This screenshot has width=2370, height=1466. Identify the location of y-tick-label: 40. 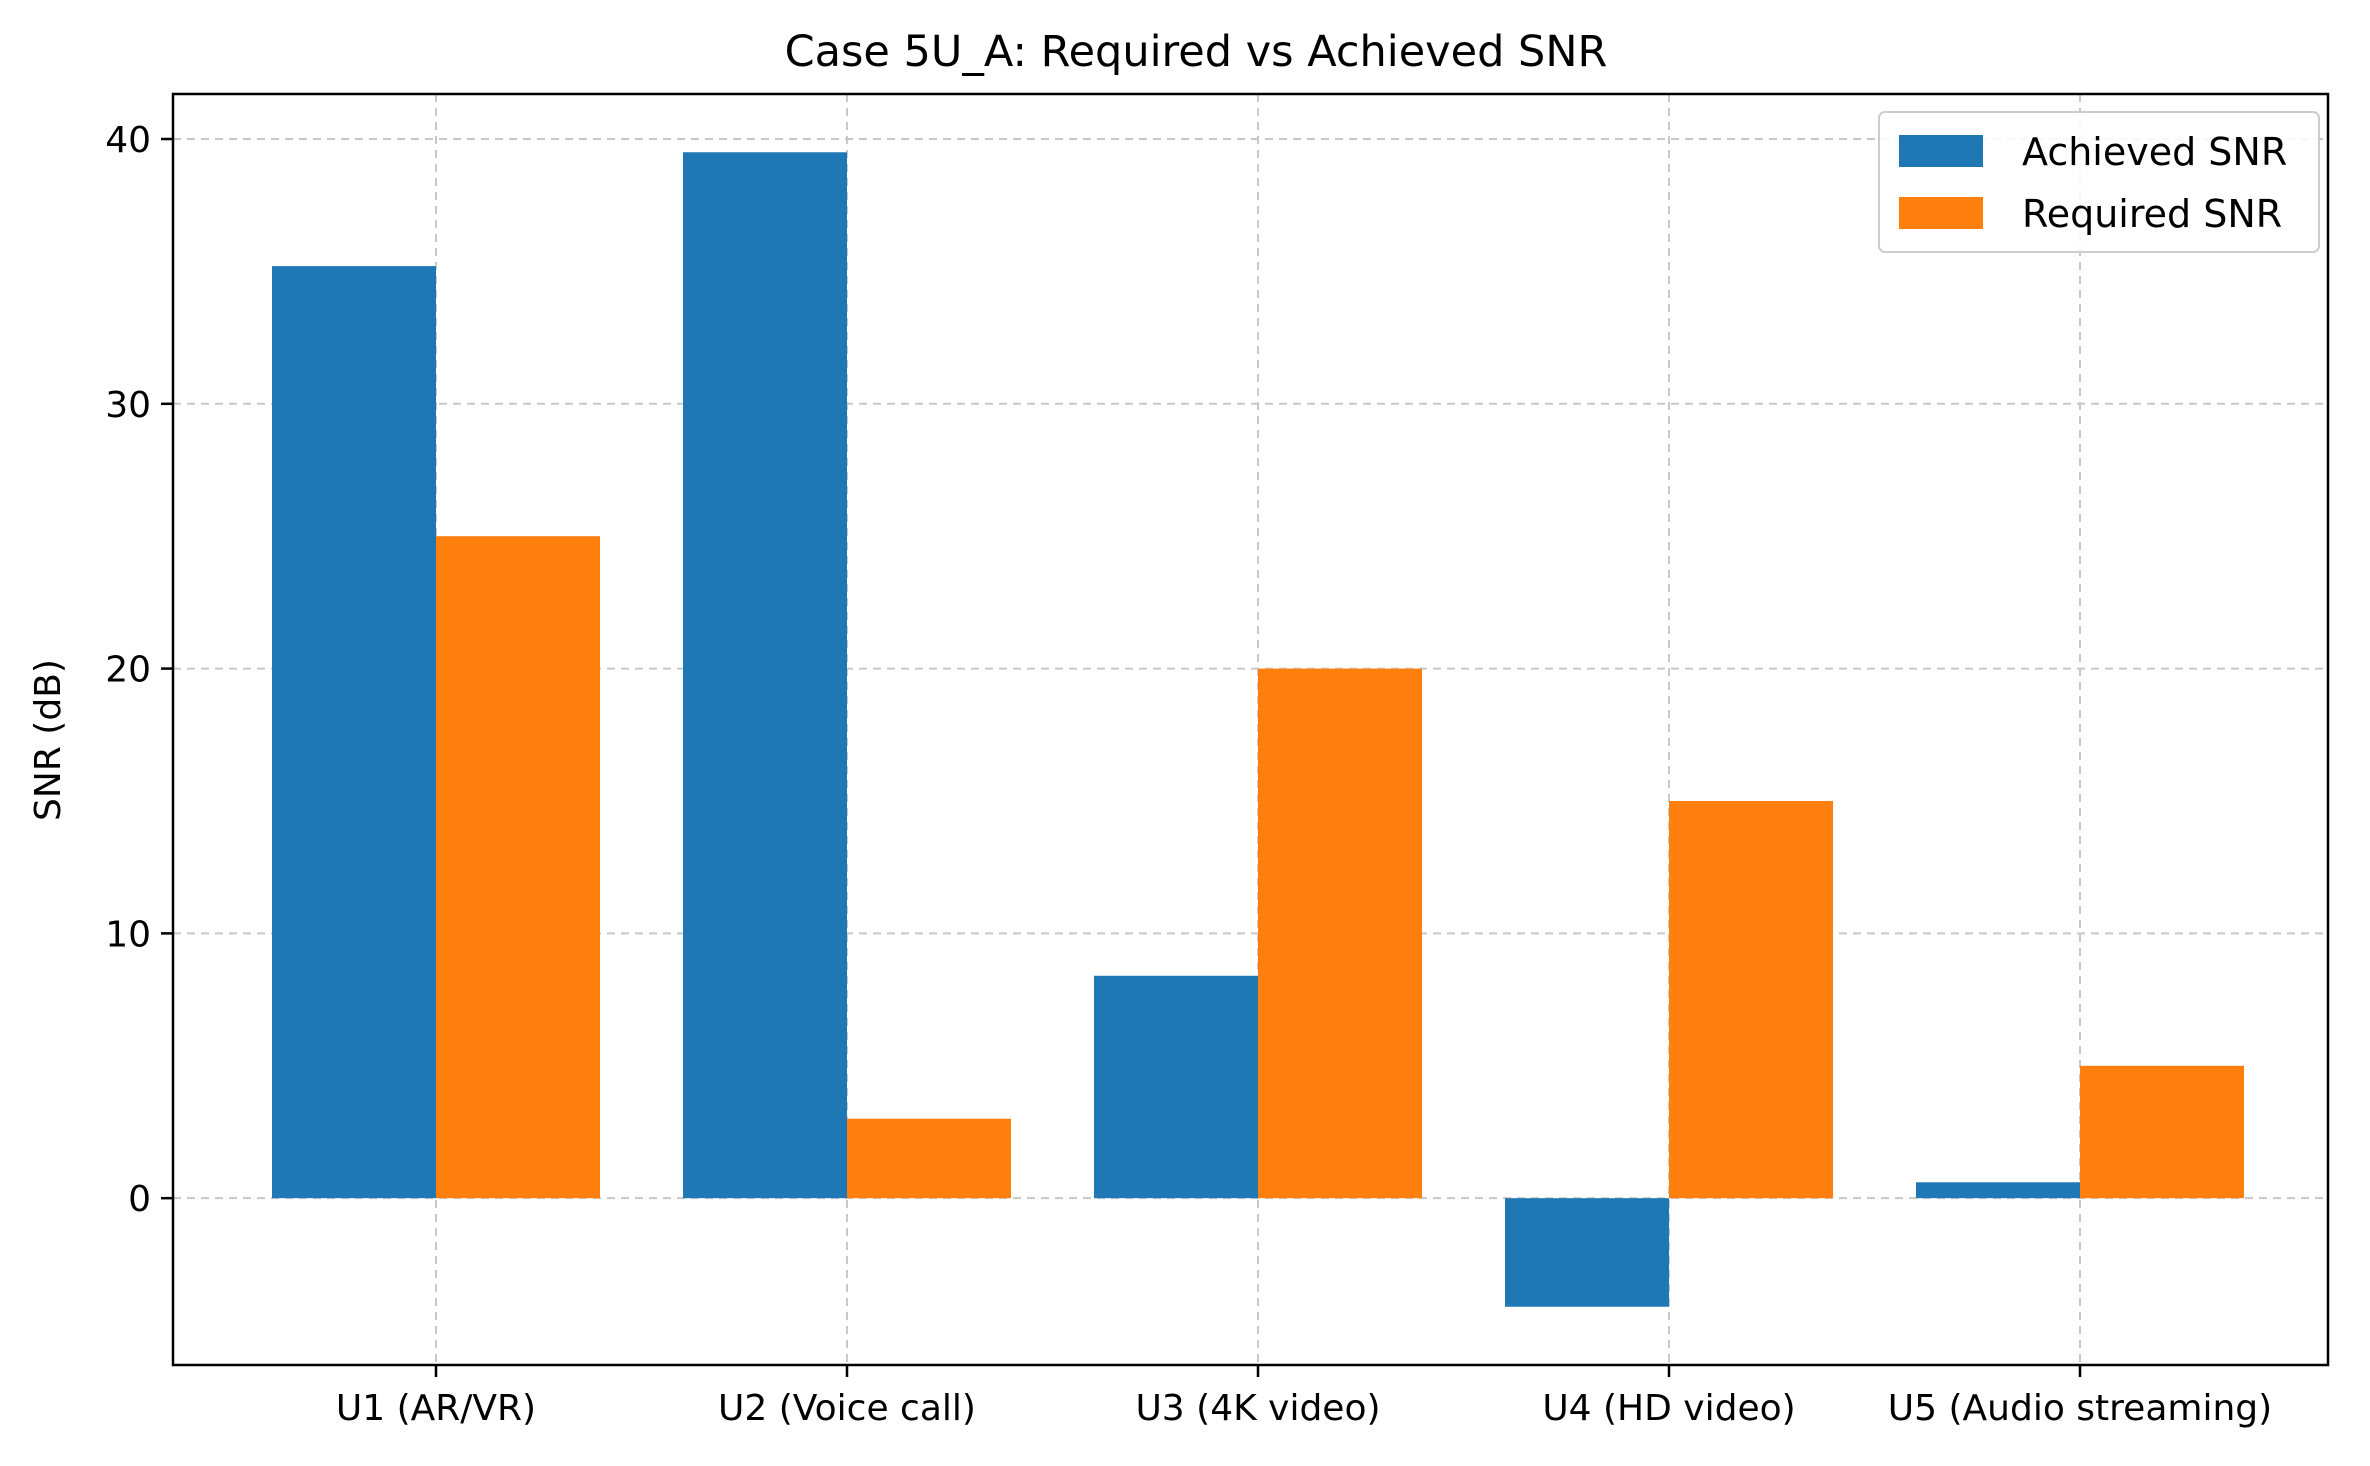
(128, 140).